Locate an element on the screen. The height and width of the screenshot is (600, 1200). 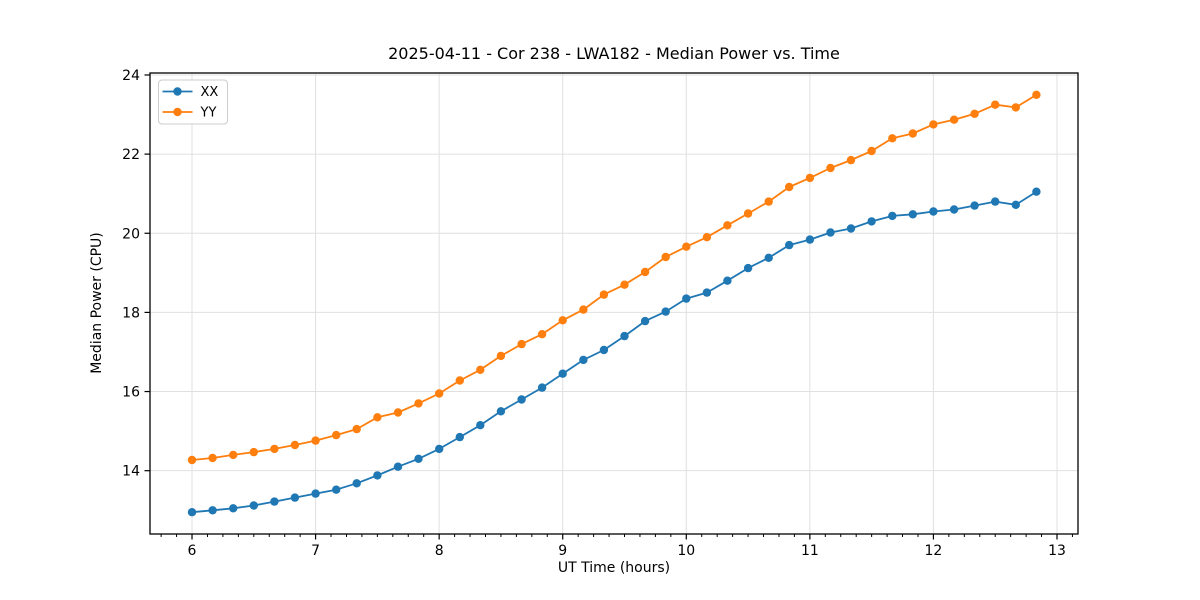
legend-label-yy: YY is located at coordinates (208, 113).